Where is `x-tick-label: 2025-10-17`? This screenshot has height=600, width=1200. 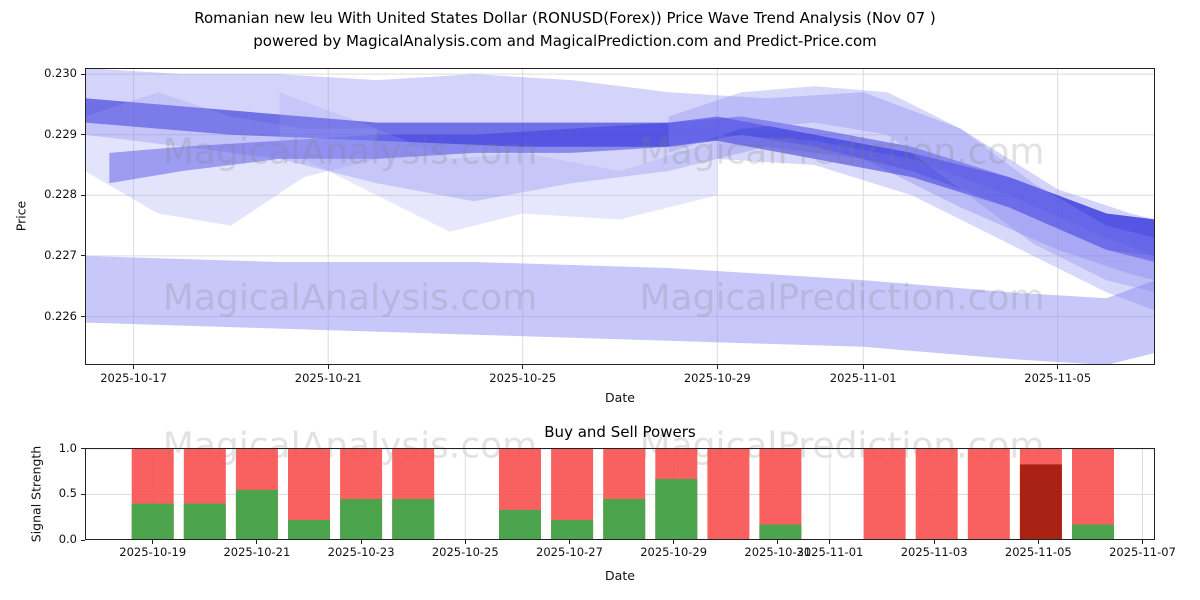
x-tick-label: 2025-10-17 is located at coordinates (134, 378).